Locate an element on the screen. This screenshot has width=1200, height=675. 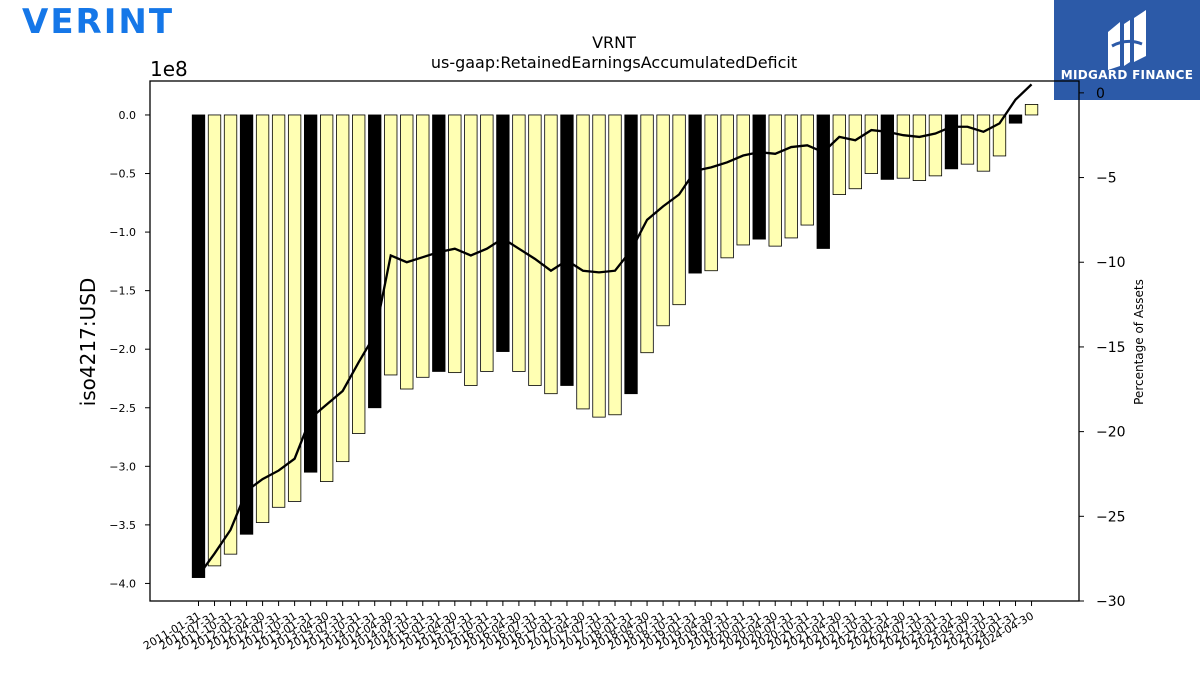
y2-tick-label: −5 is located at coordinates (1106, 179).